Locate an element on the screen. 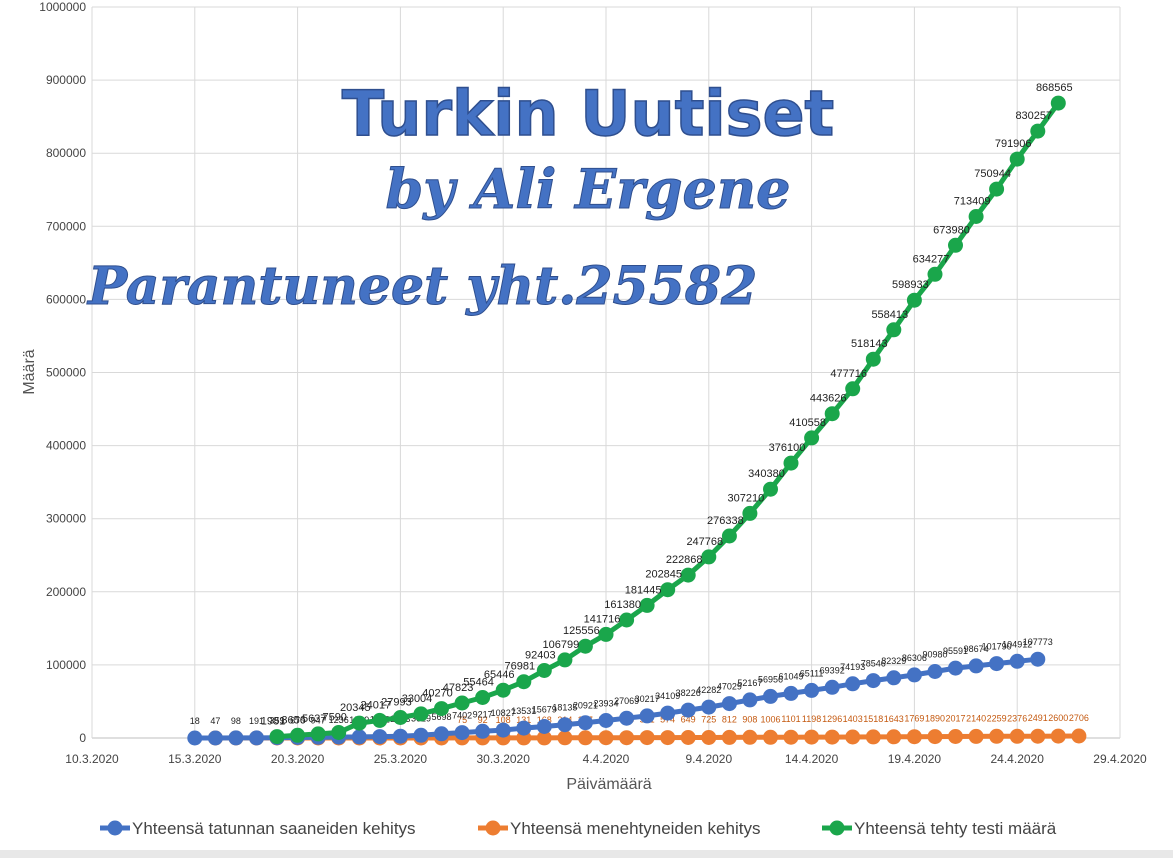 Image resolution: width=1173 pixels, height=858 pixels. data-label: 443626 is located at coordinates (828, 399).